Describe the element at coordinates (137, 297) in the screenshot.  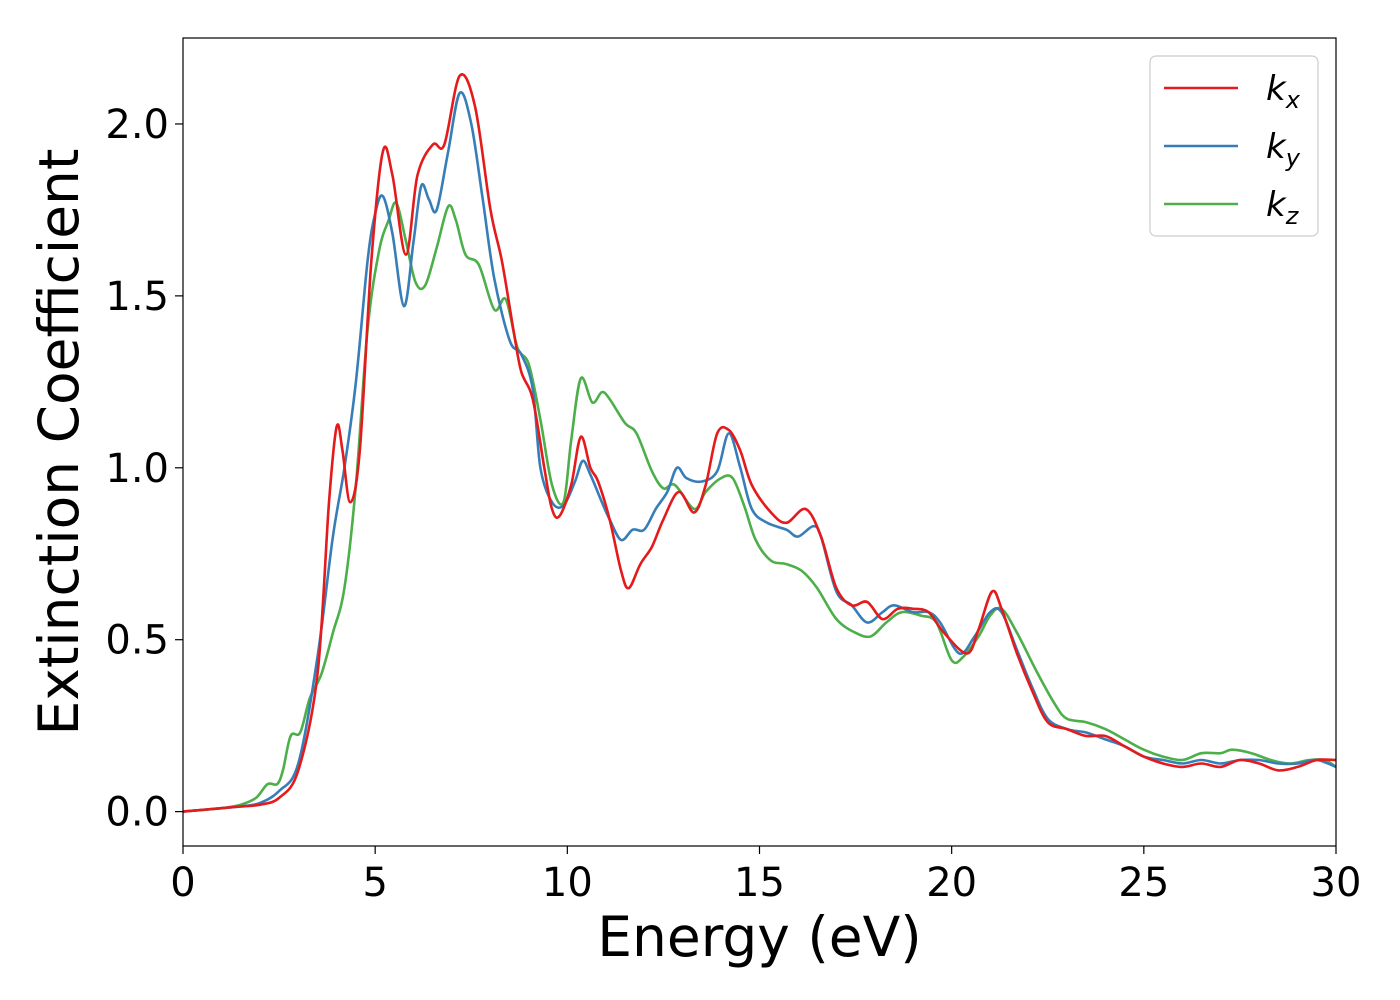
I see `y-tick-label: 1.5` at that location.